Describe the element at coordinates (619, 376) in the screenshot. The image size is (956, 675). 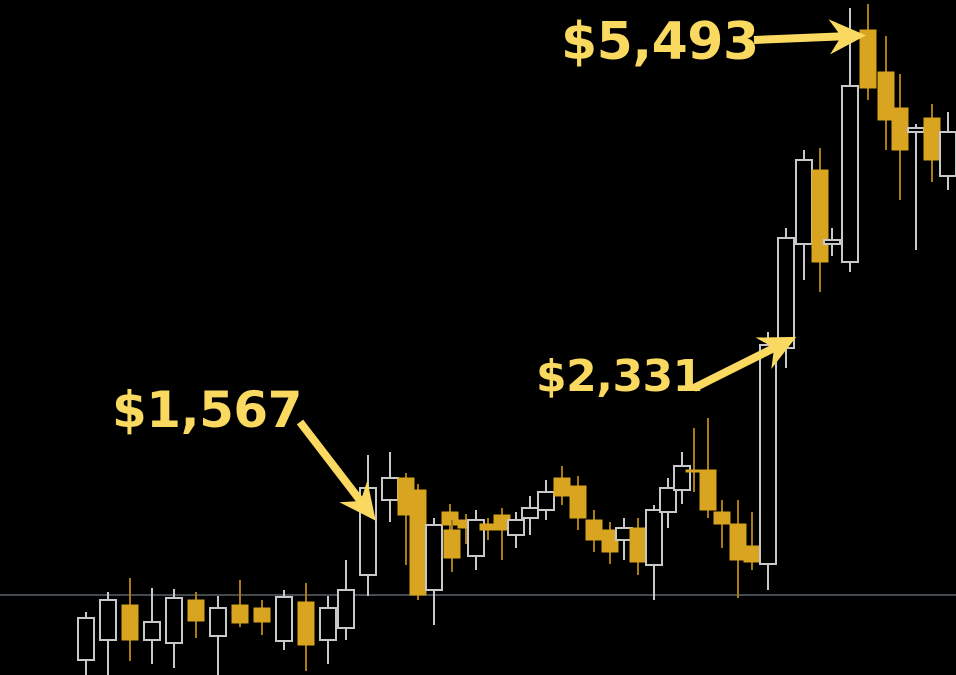
I see `annotation-label-breakout: $2,331` at that location.